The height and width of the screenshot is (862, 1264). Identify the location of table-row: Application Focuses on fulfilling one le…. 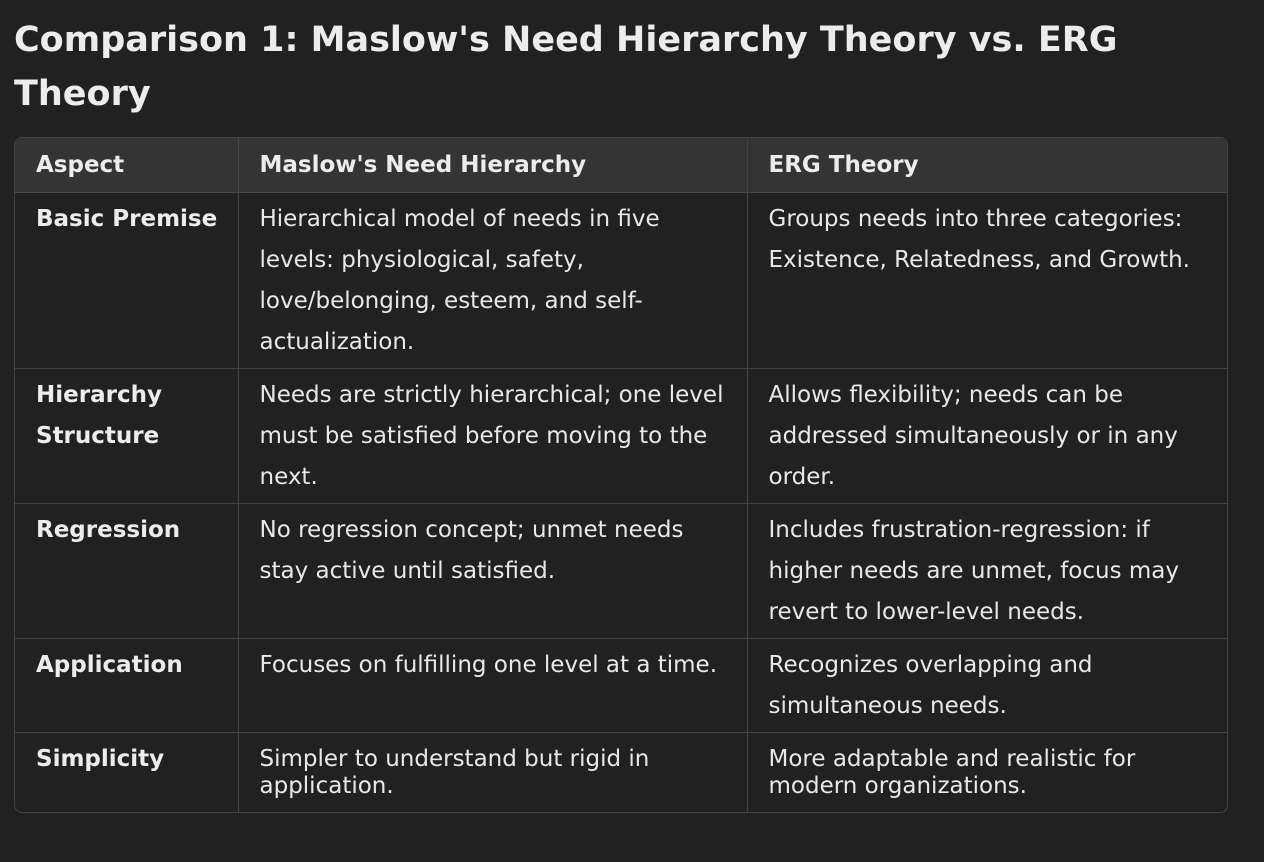
(621, 685).